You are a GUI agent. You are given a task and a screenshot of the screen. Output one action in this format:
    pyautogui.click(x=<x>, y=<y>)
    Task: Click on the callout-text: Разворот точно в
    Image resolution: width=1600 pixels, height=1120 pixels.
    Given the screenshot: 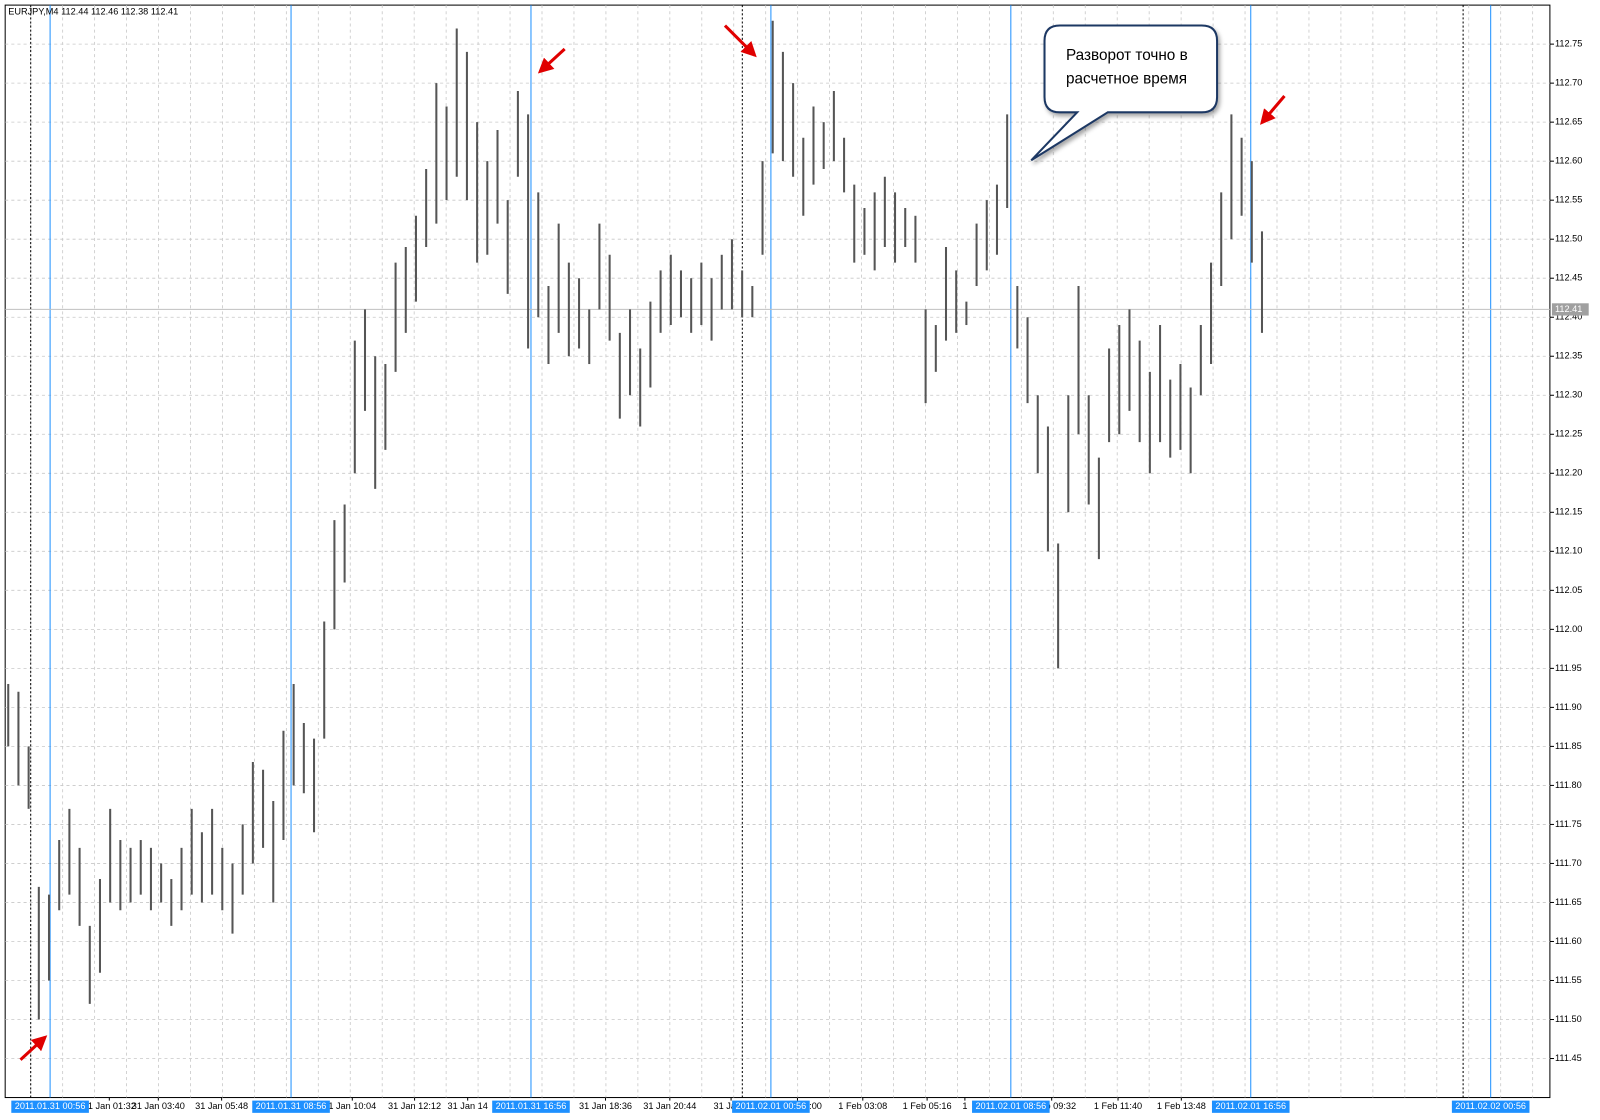 What is the action you would take?
    pyautogui.click(x=1127, y=55)
    